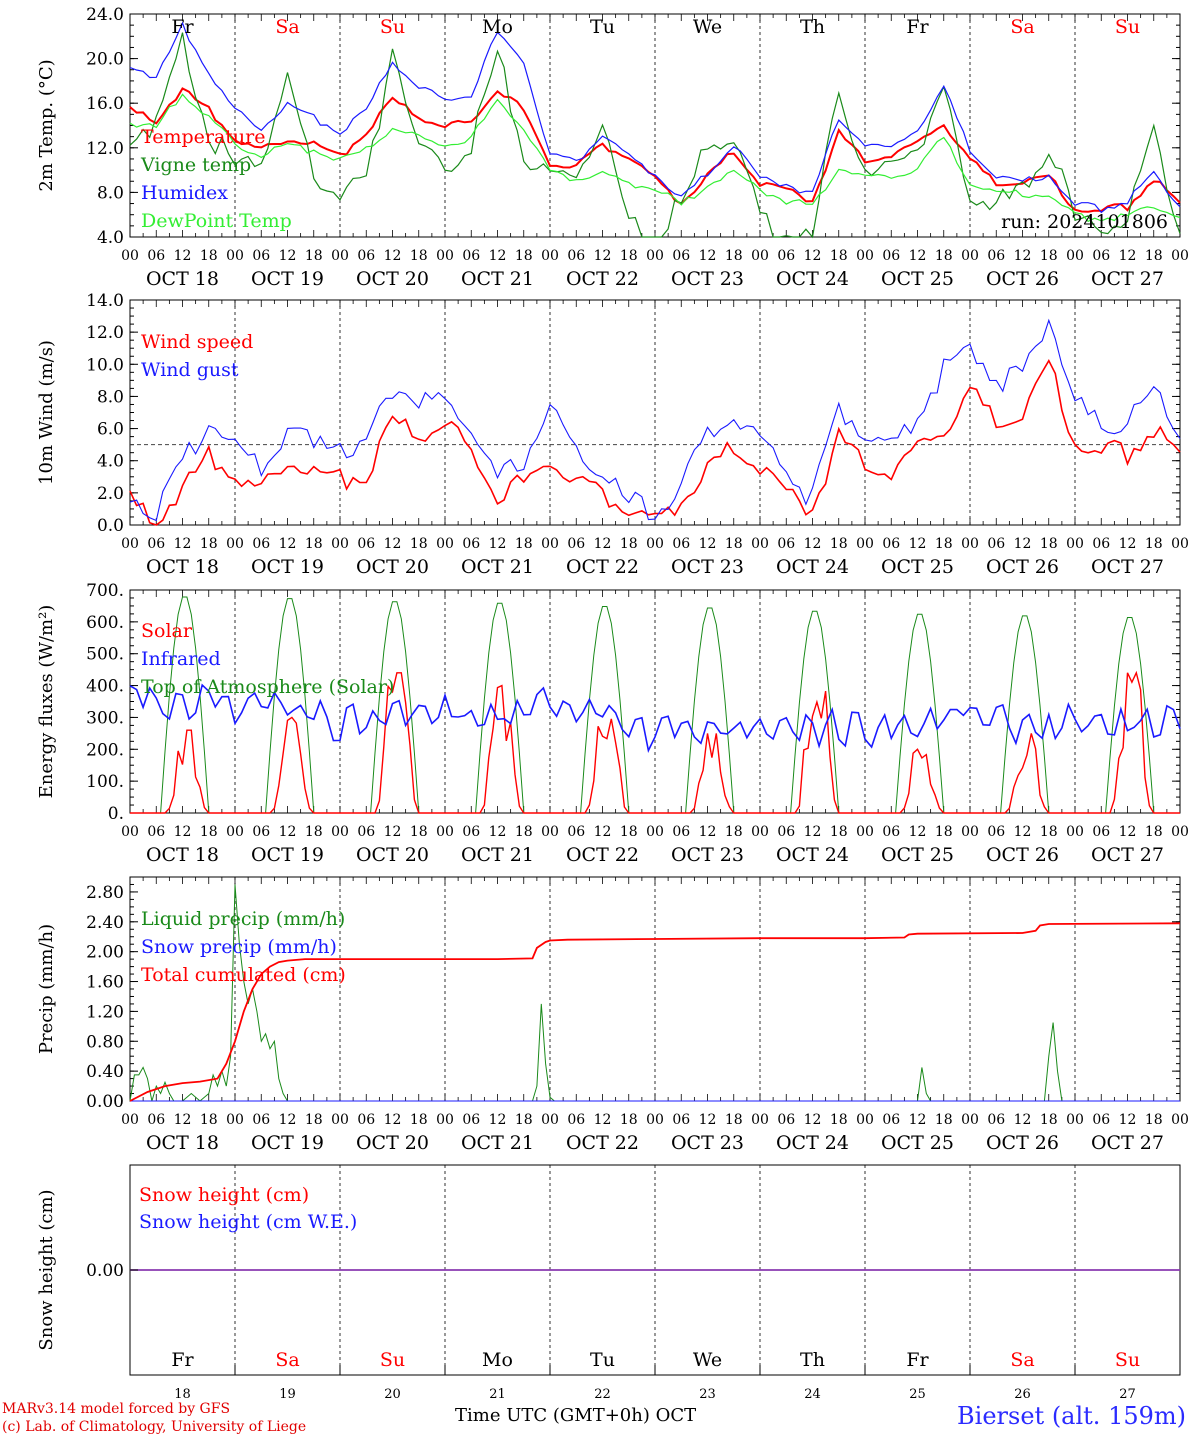 This screenshot has width=1194, height=1440. Describe the element at coordinates (243, 975) in the screenshot. I see `legend-entry: Total cumulated (cm)` at that location.